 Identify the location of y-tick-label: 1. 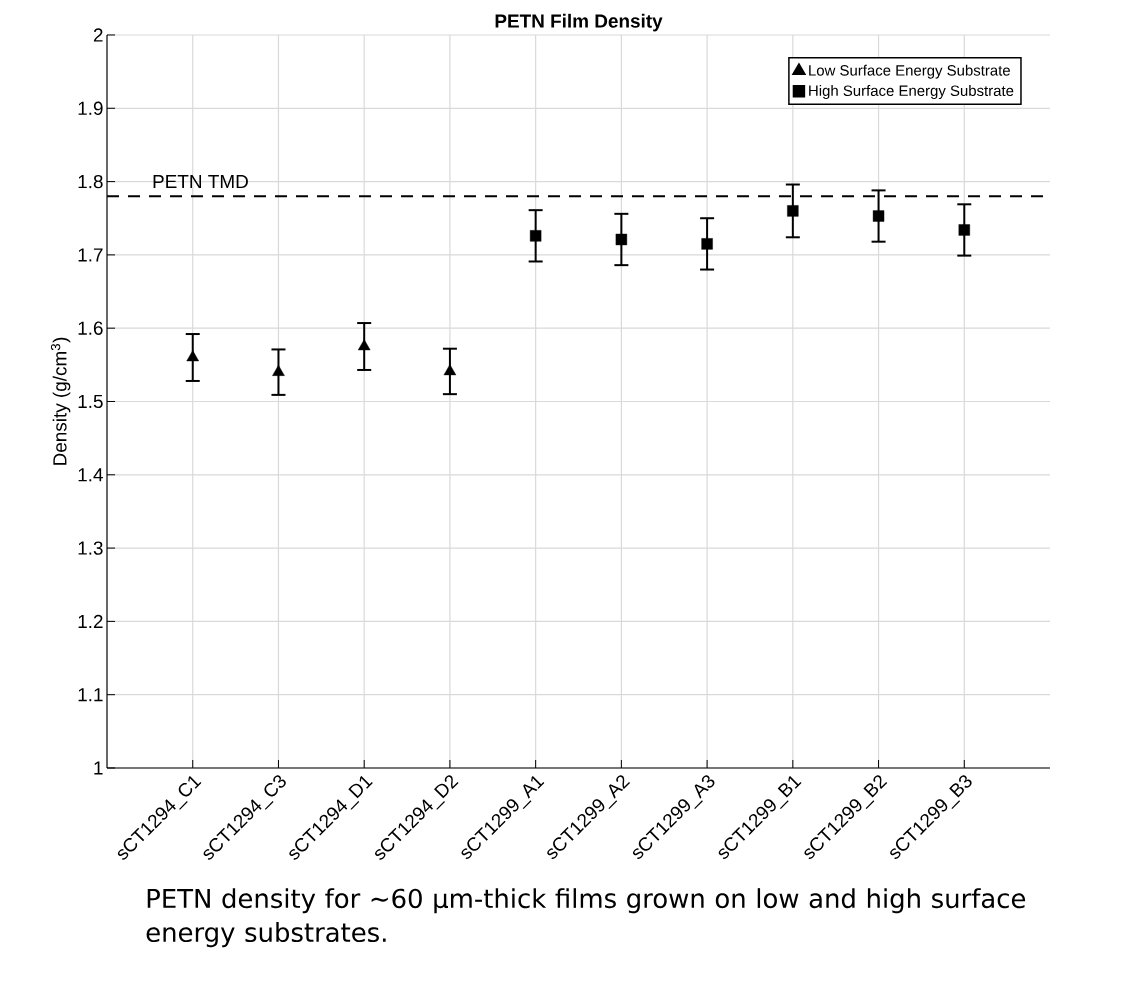
(98, 768).